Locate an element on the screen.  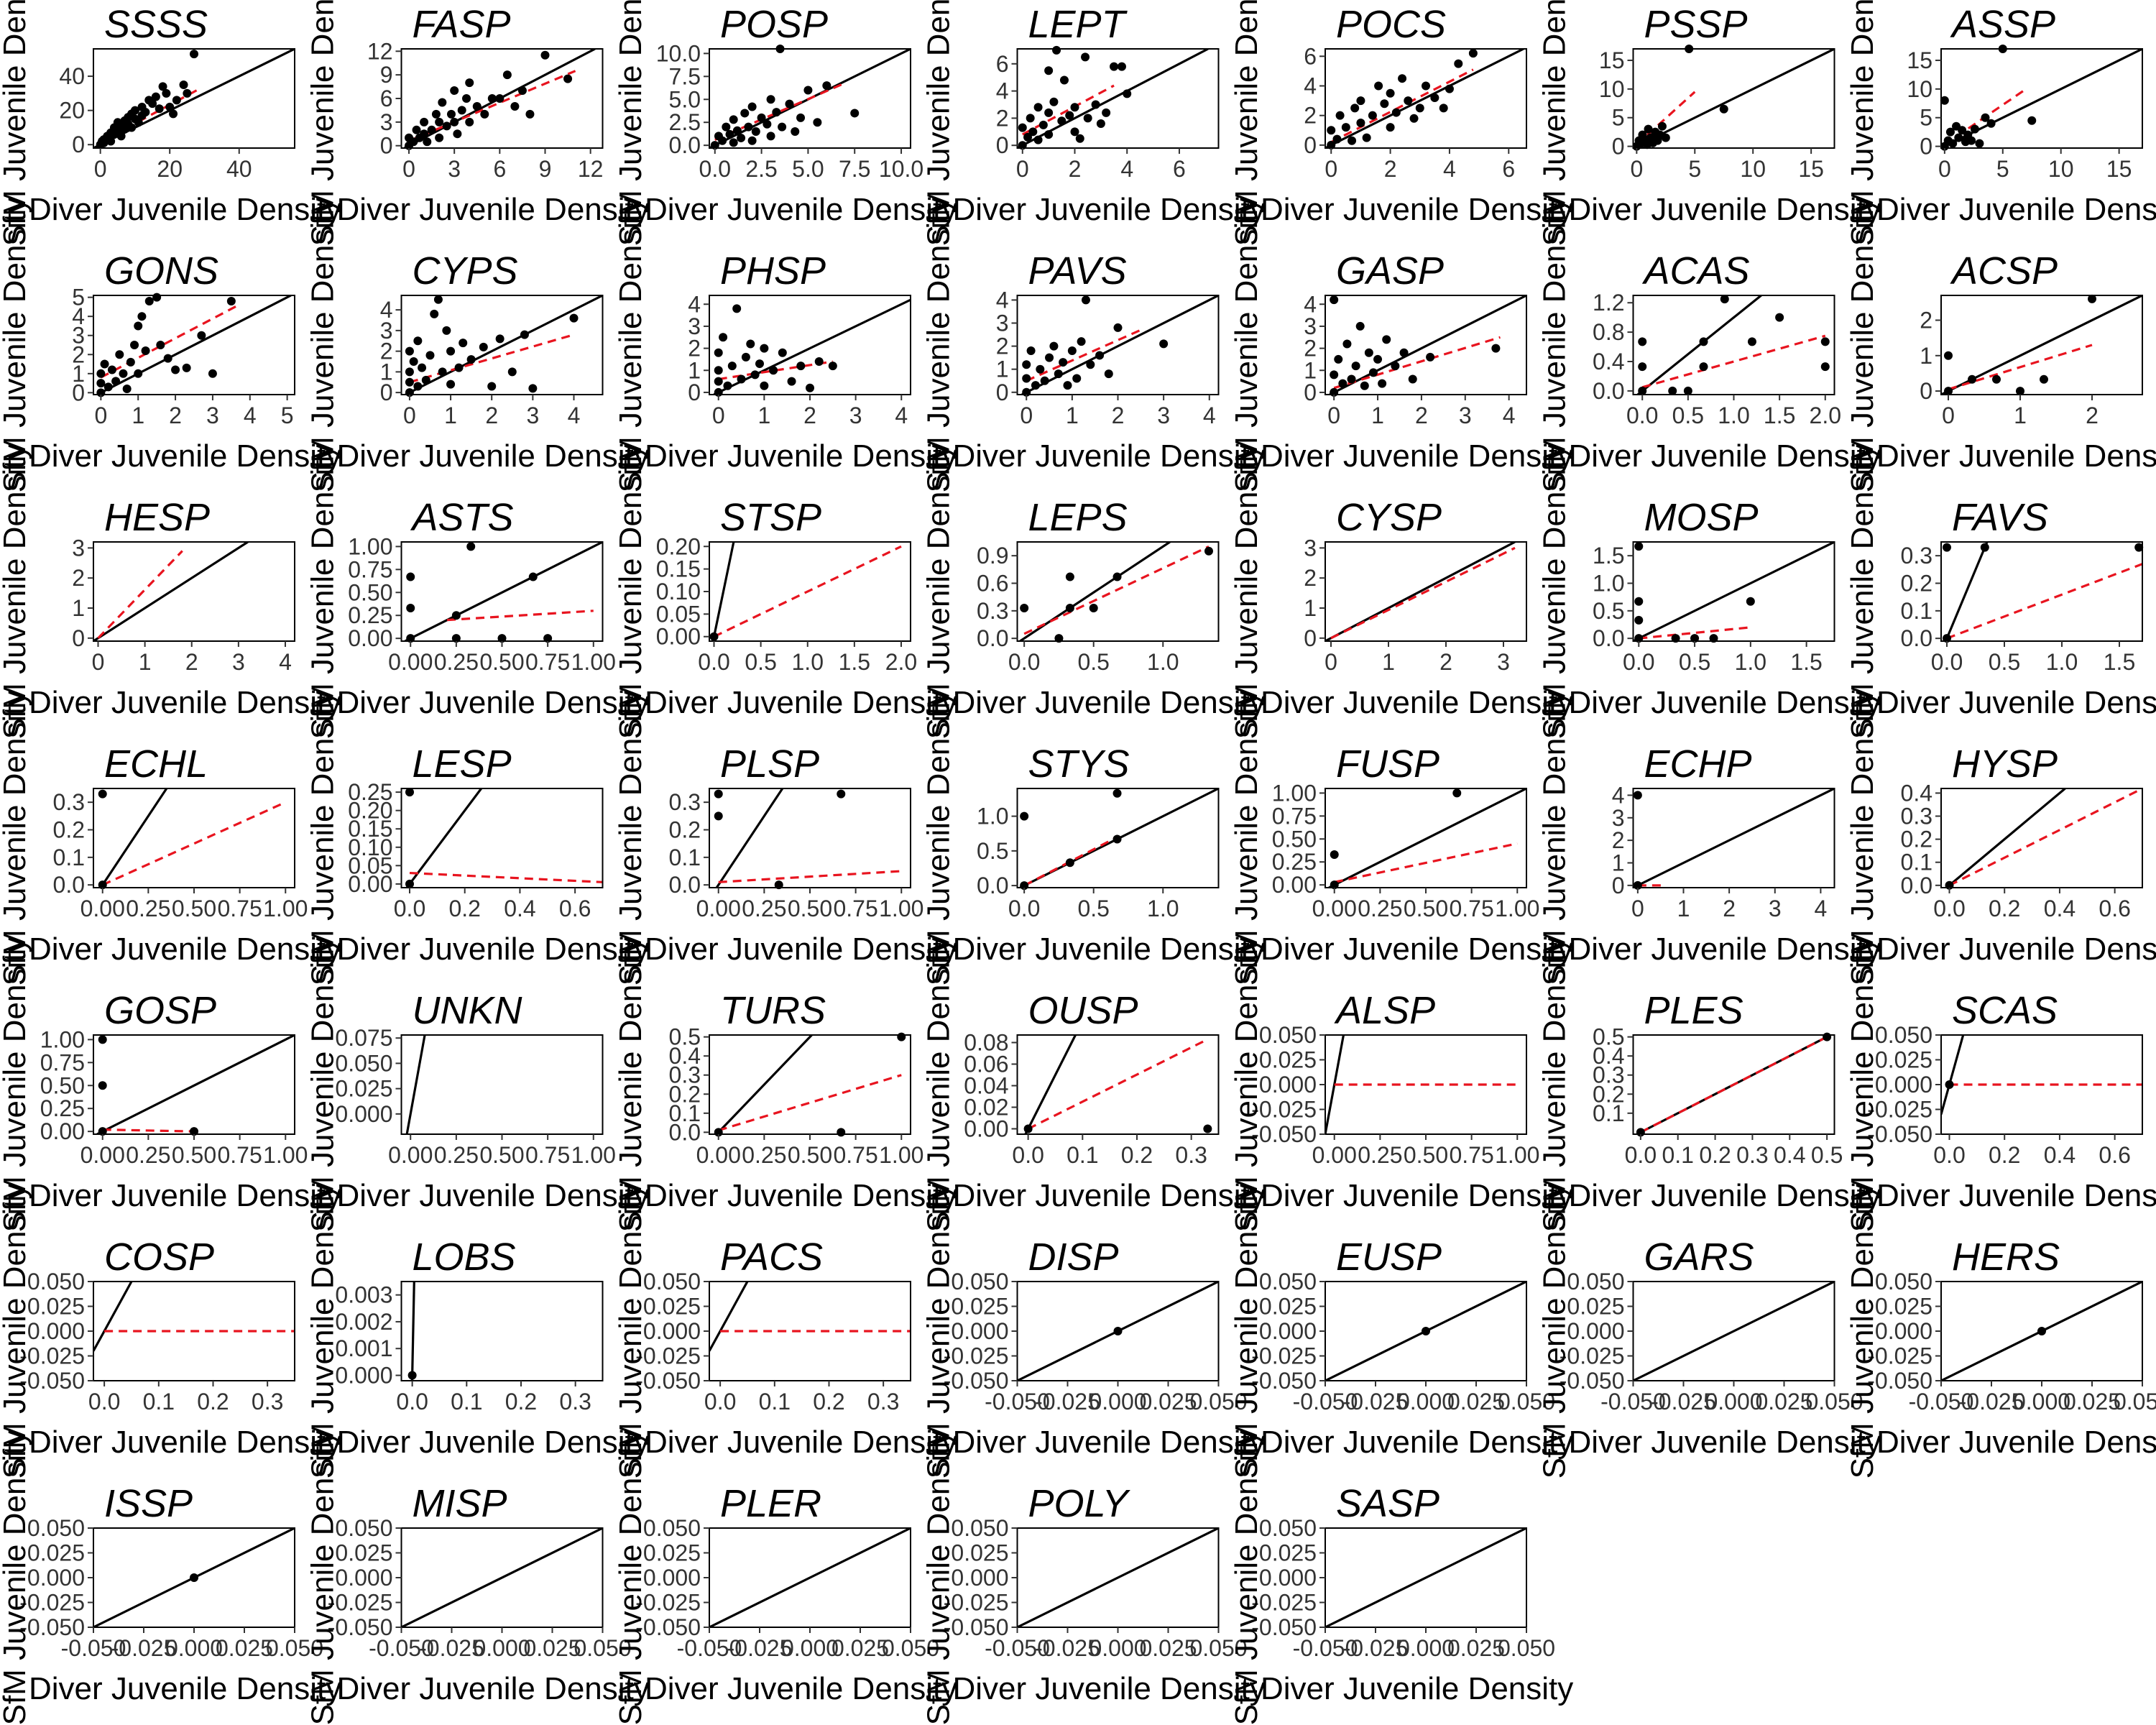
y-tick-label: 6 is located at coordinates (1310, 56).